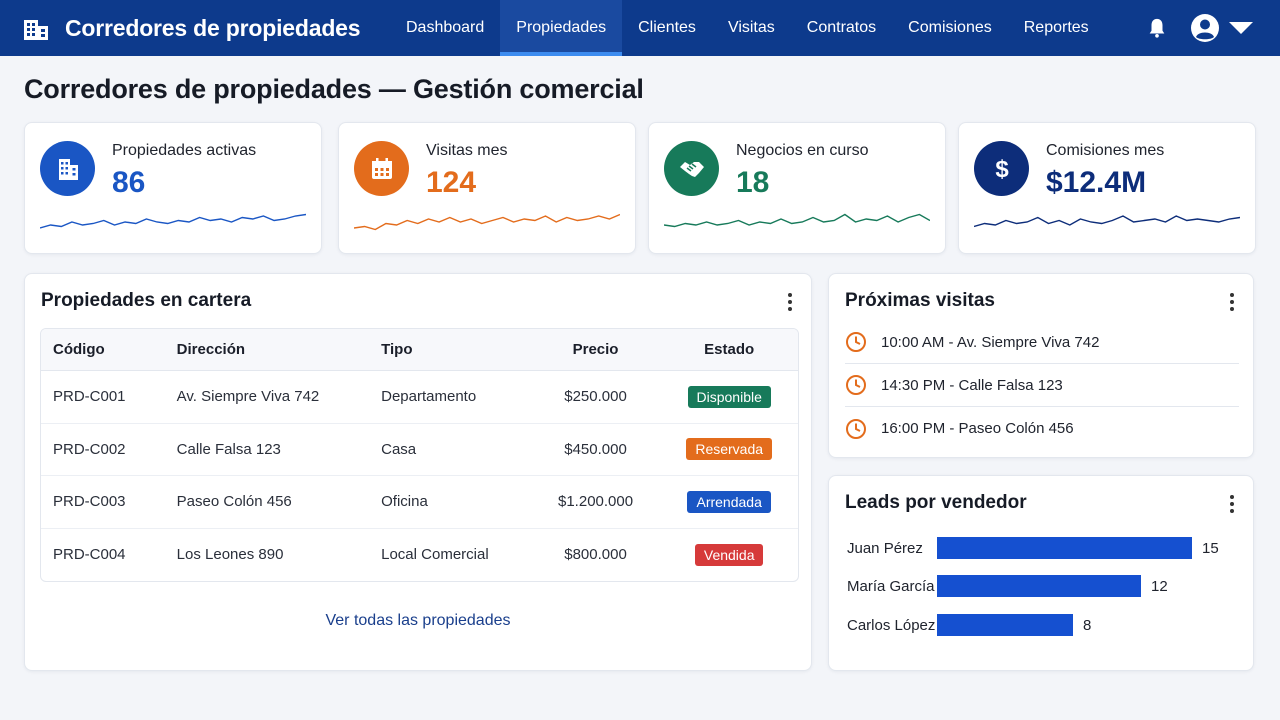 This screenshot has height=720, width=1280. Describe the element at coordinates (802, 150) in the screenshot. I see `kpi-label: Negocios en curso` at that location.